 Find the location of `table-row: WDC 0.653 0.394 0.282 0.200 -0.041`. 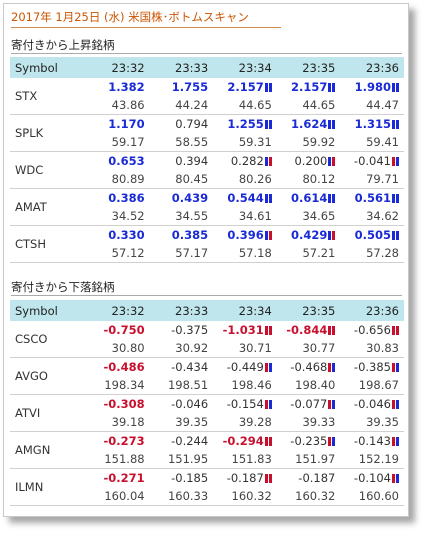

table-row: WDC 0.653 0.394 0.282 0.200 -0.041 is located at coordinates (207, 170).